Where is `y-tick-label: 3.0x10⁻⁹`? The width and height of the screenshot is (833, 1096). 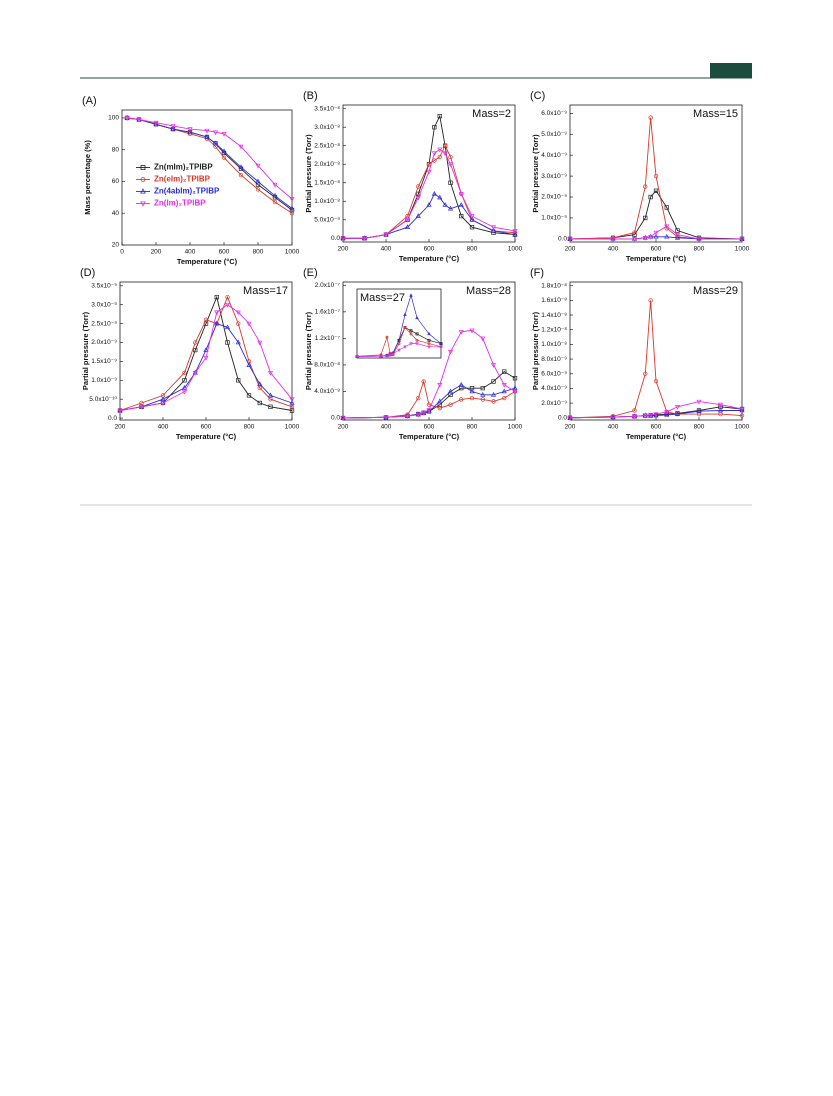 y-tick-label: 3.0x10⁻⁹ is located at coordinates (554, 176).